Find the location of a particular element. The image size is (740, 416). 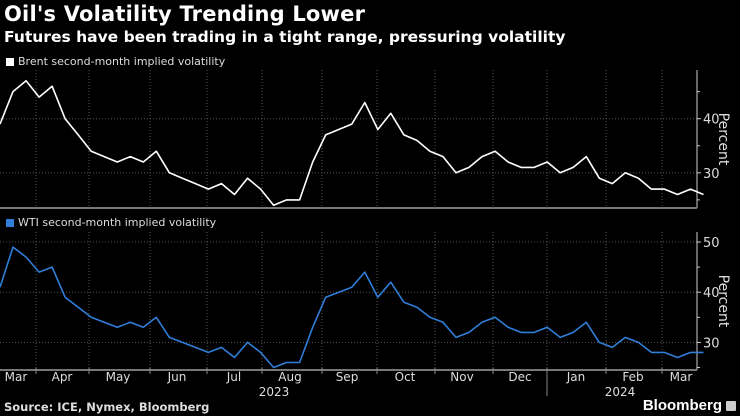

x-tick-label: Jun is located at coordinates (177, 377).